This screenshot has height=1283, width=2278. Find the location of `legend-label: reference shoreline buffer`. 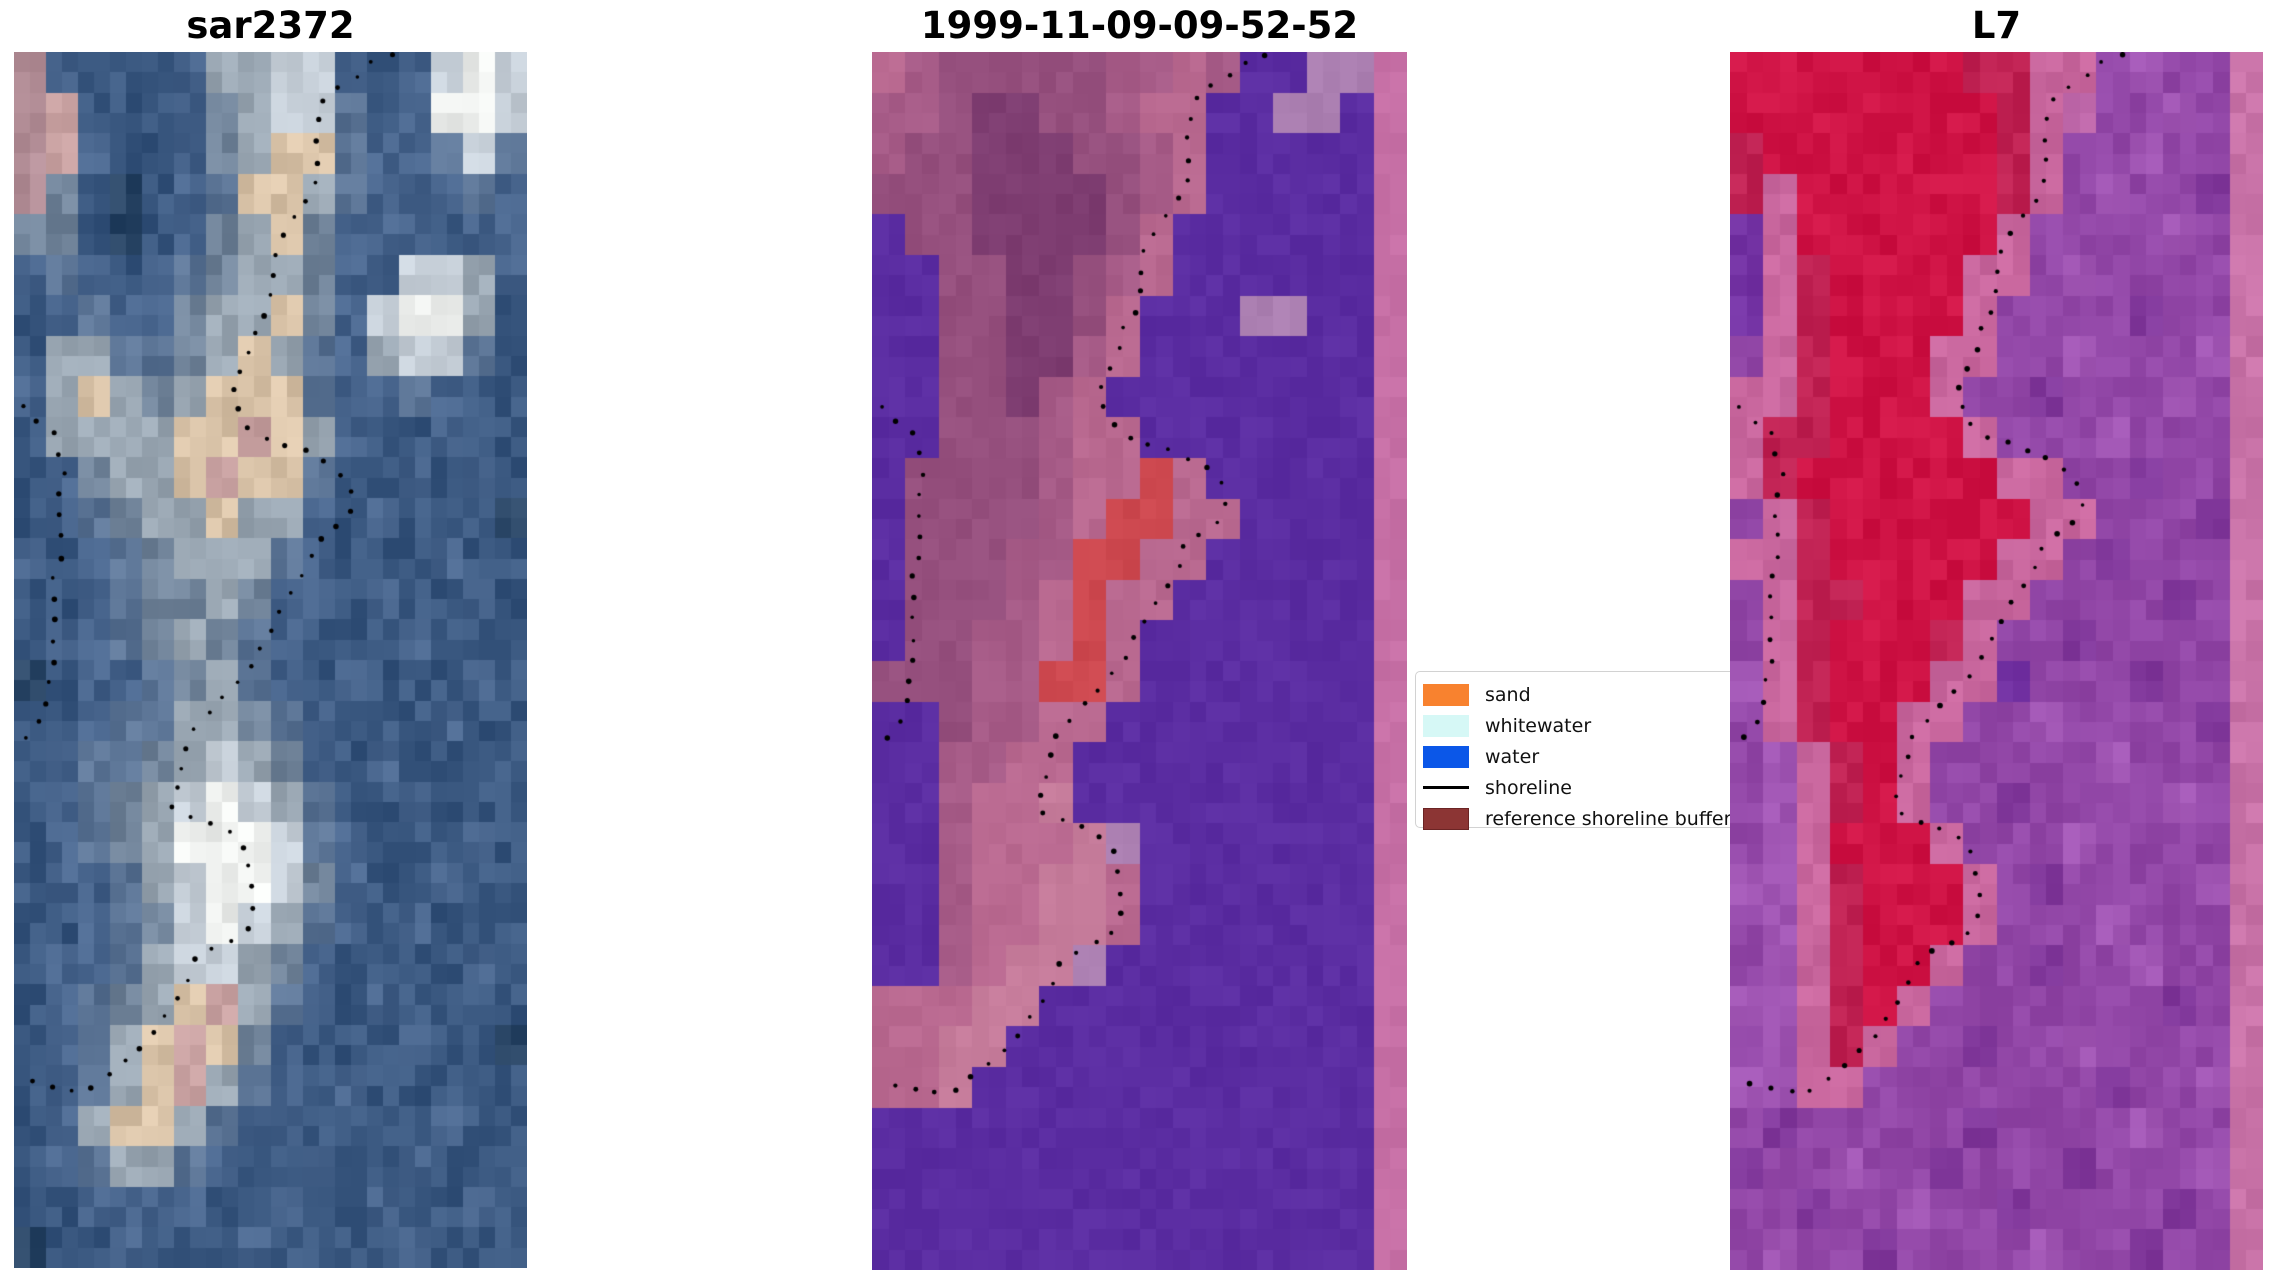

legend-label: reference shoreline buffer is located at coordinates (1608, 818).